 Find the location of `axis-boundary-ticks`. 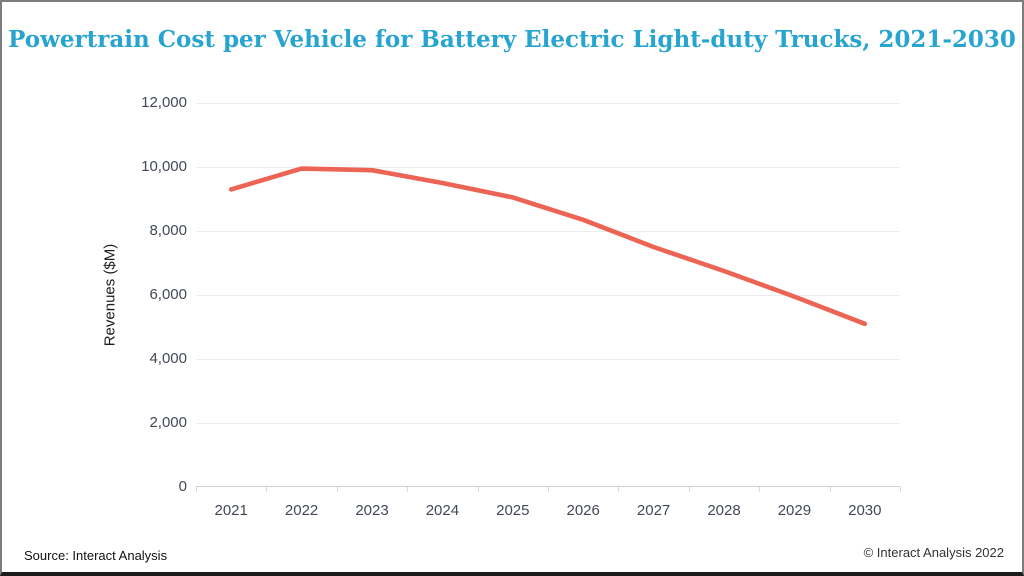

axis-boundary-ticks is located at coordinates (548, 489).